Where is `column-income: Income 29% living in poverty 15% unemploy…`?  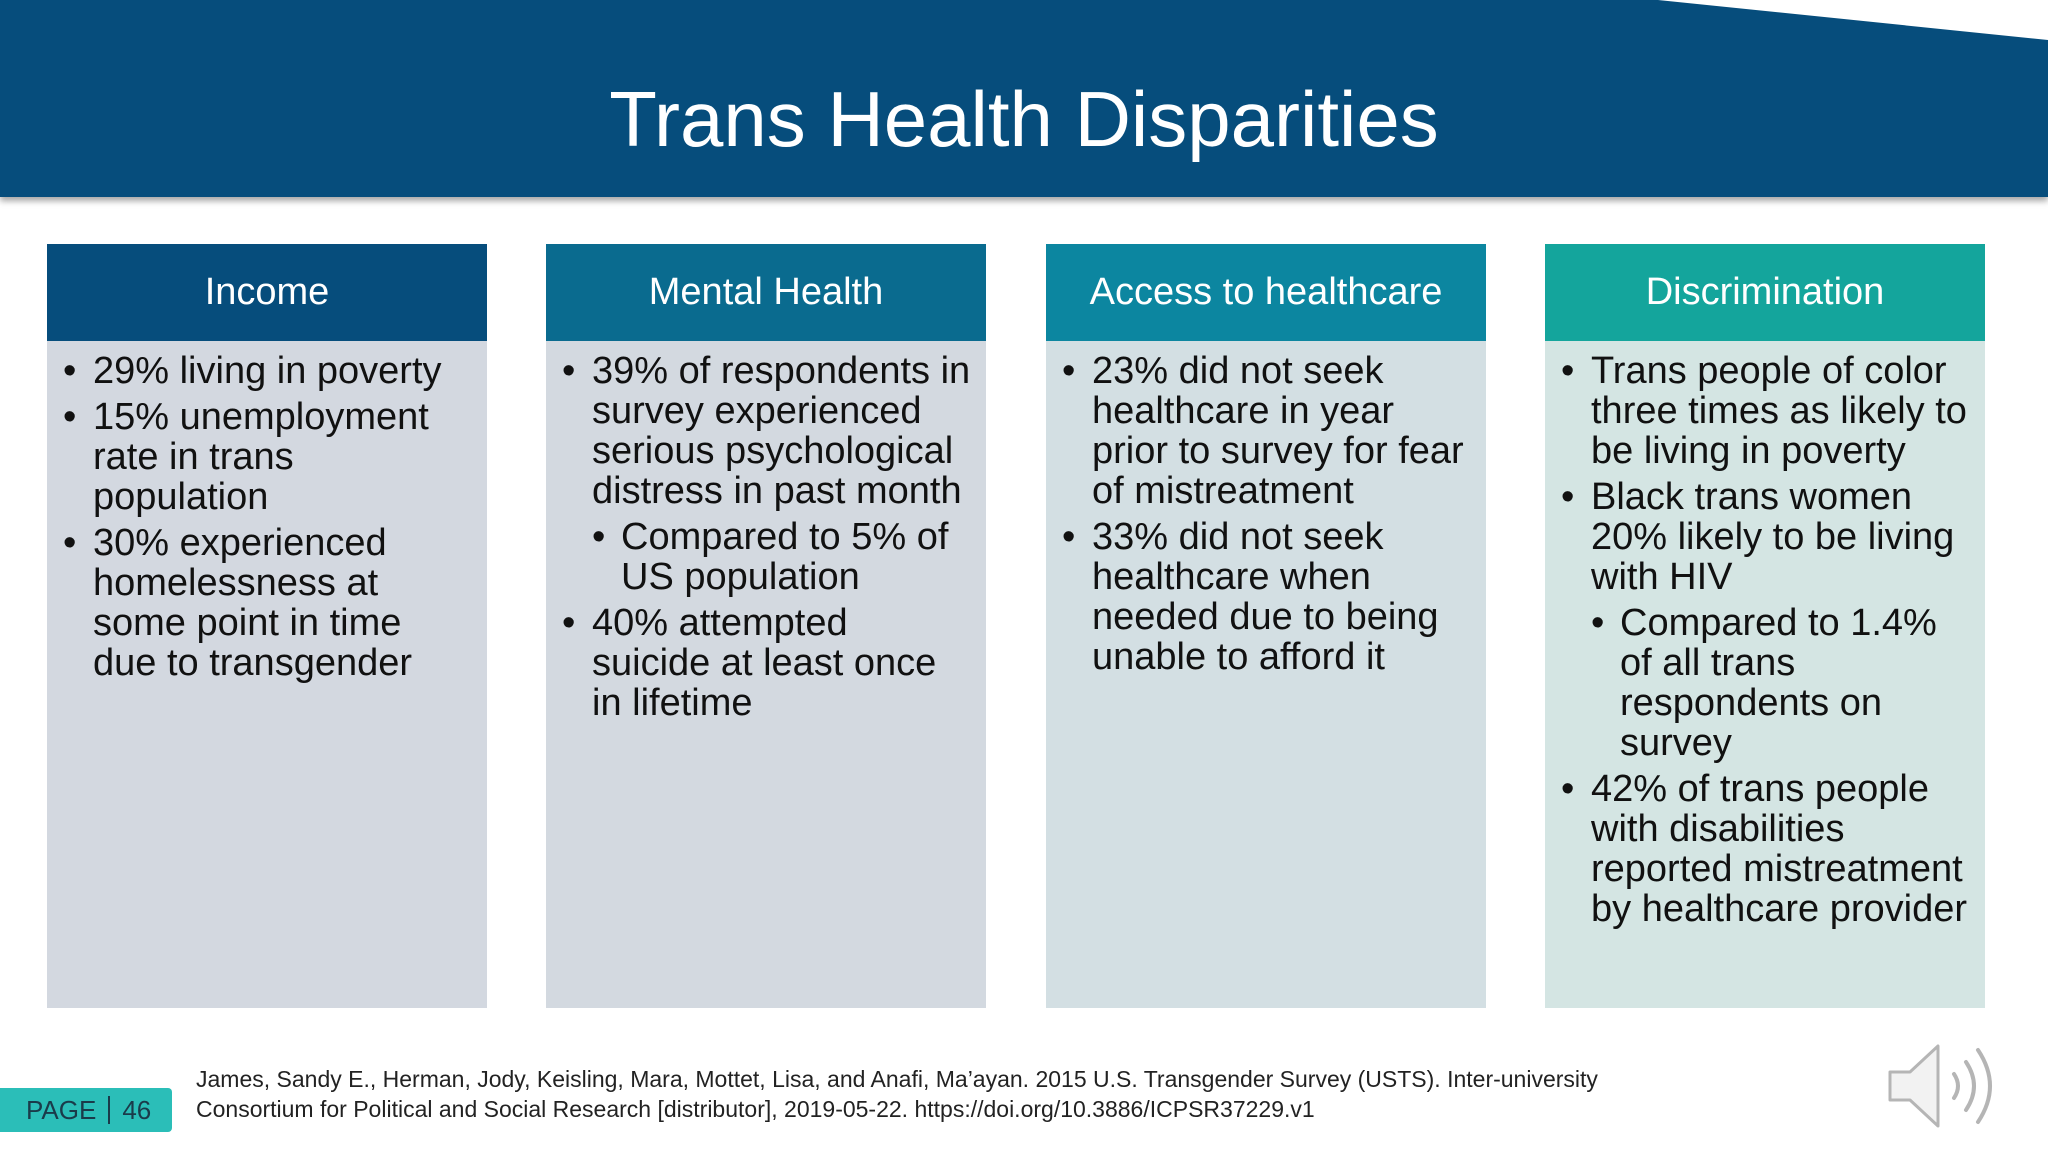
column-income: Income 29% living in poverty 15% unemploy… is located at coordinates (267, 626).